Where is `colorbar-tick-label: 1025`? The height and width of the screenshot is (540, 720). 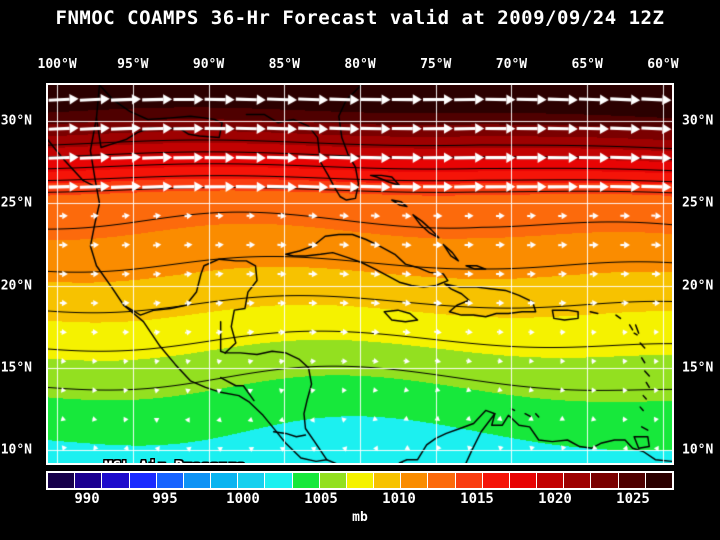 colorbar-tick-label: 1025 is located at coordinates (633, 499).